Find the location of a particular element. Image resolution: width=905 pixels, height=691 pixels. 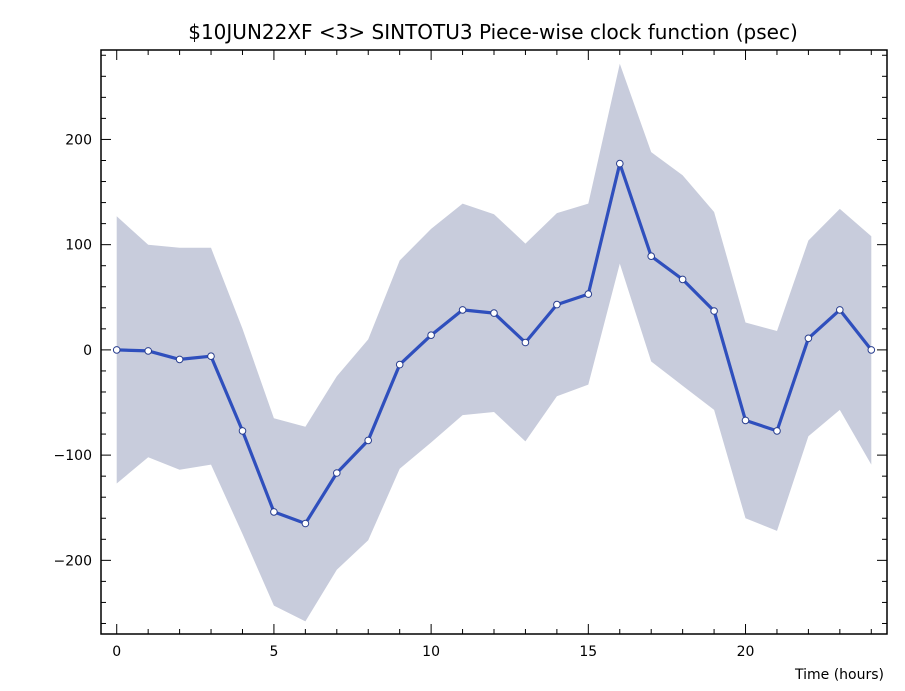

x-tick-label: 5 is located at coordinates (273, 652).